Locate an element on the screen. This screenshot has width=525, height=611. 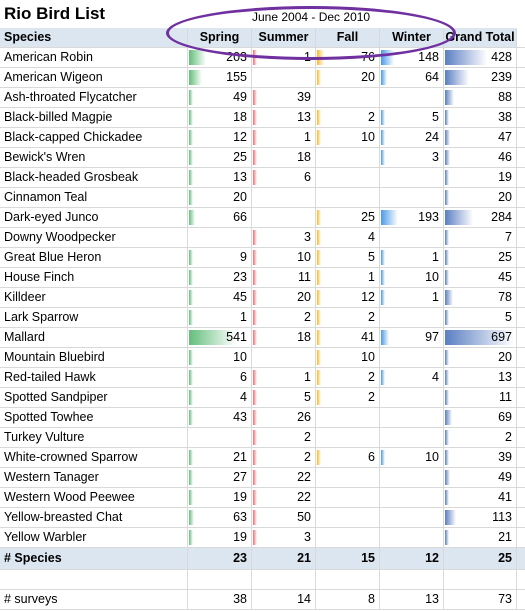
total-value-cell: 78 is located at coordinates (480, 297).